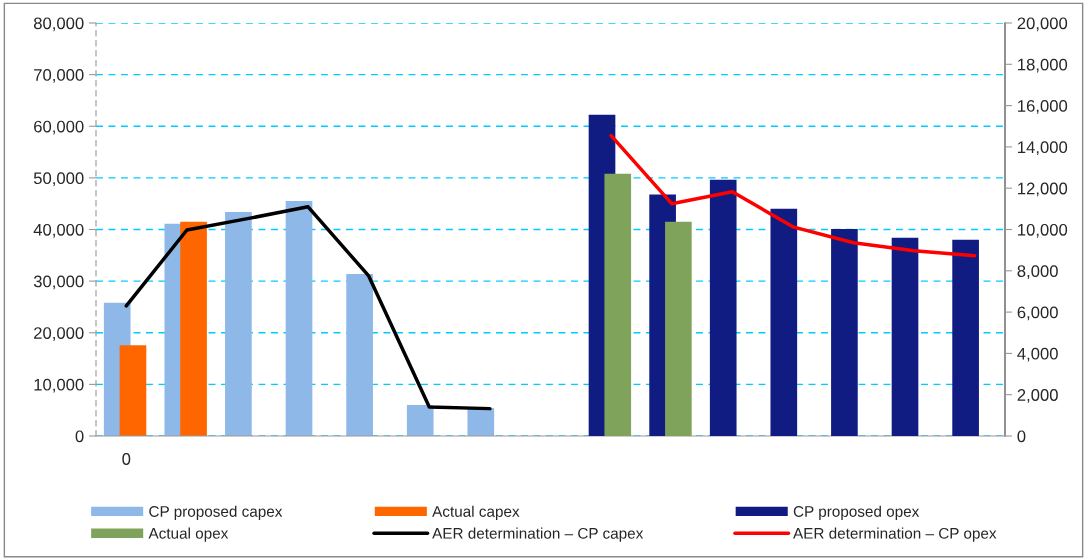 Image resolution: width=1087 pixels, height=559 pixels. I want to click on legend-label: AER determination – CP opex, so click(895, 534).